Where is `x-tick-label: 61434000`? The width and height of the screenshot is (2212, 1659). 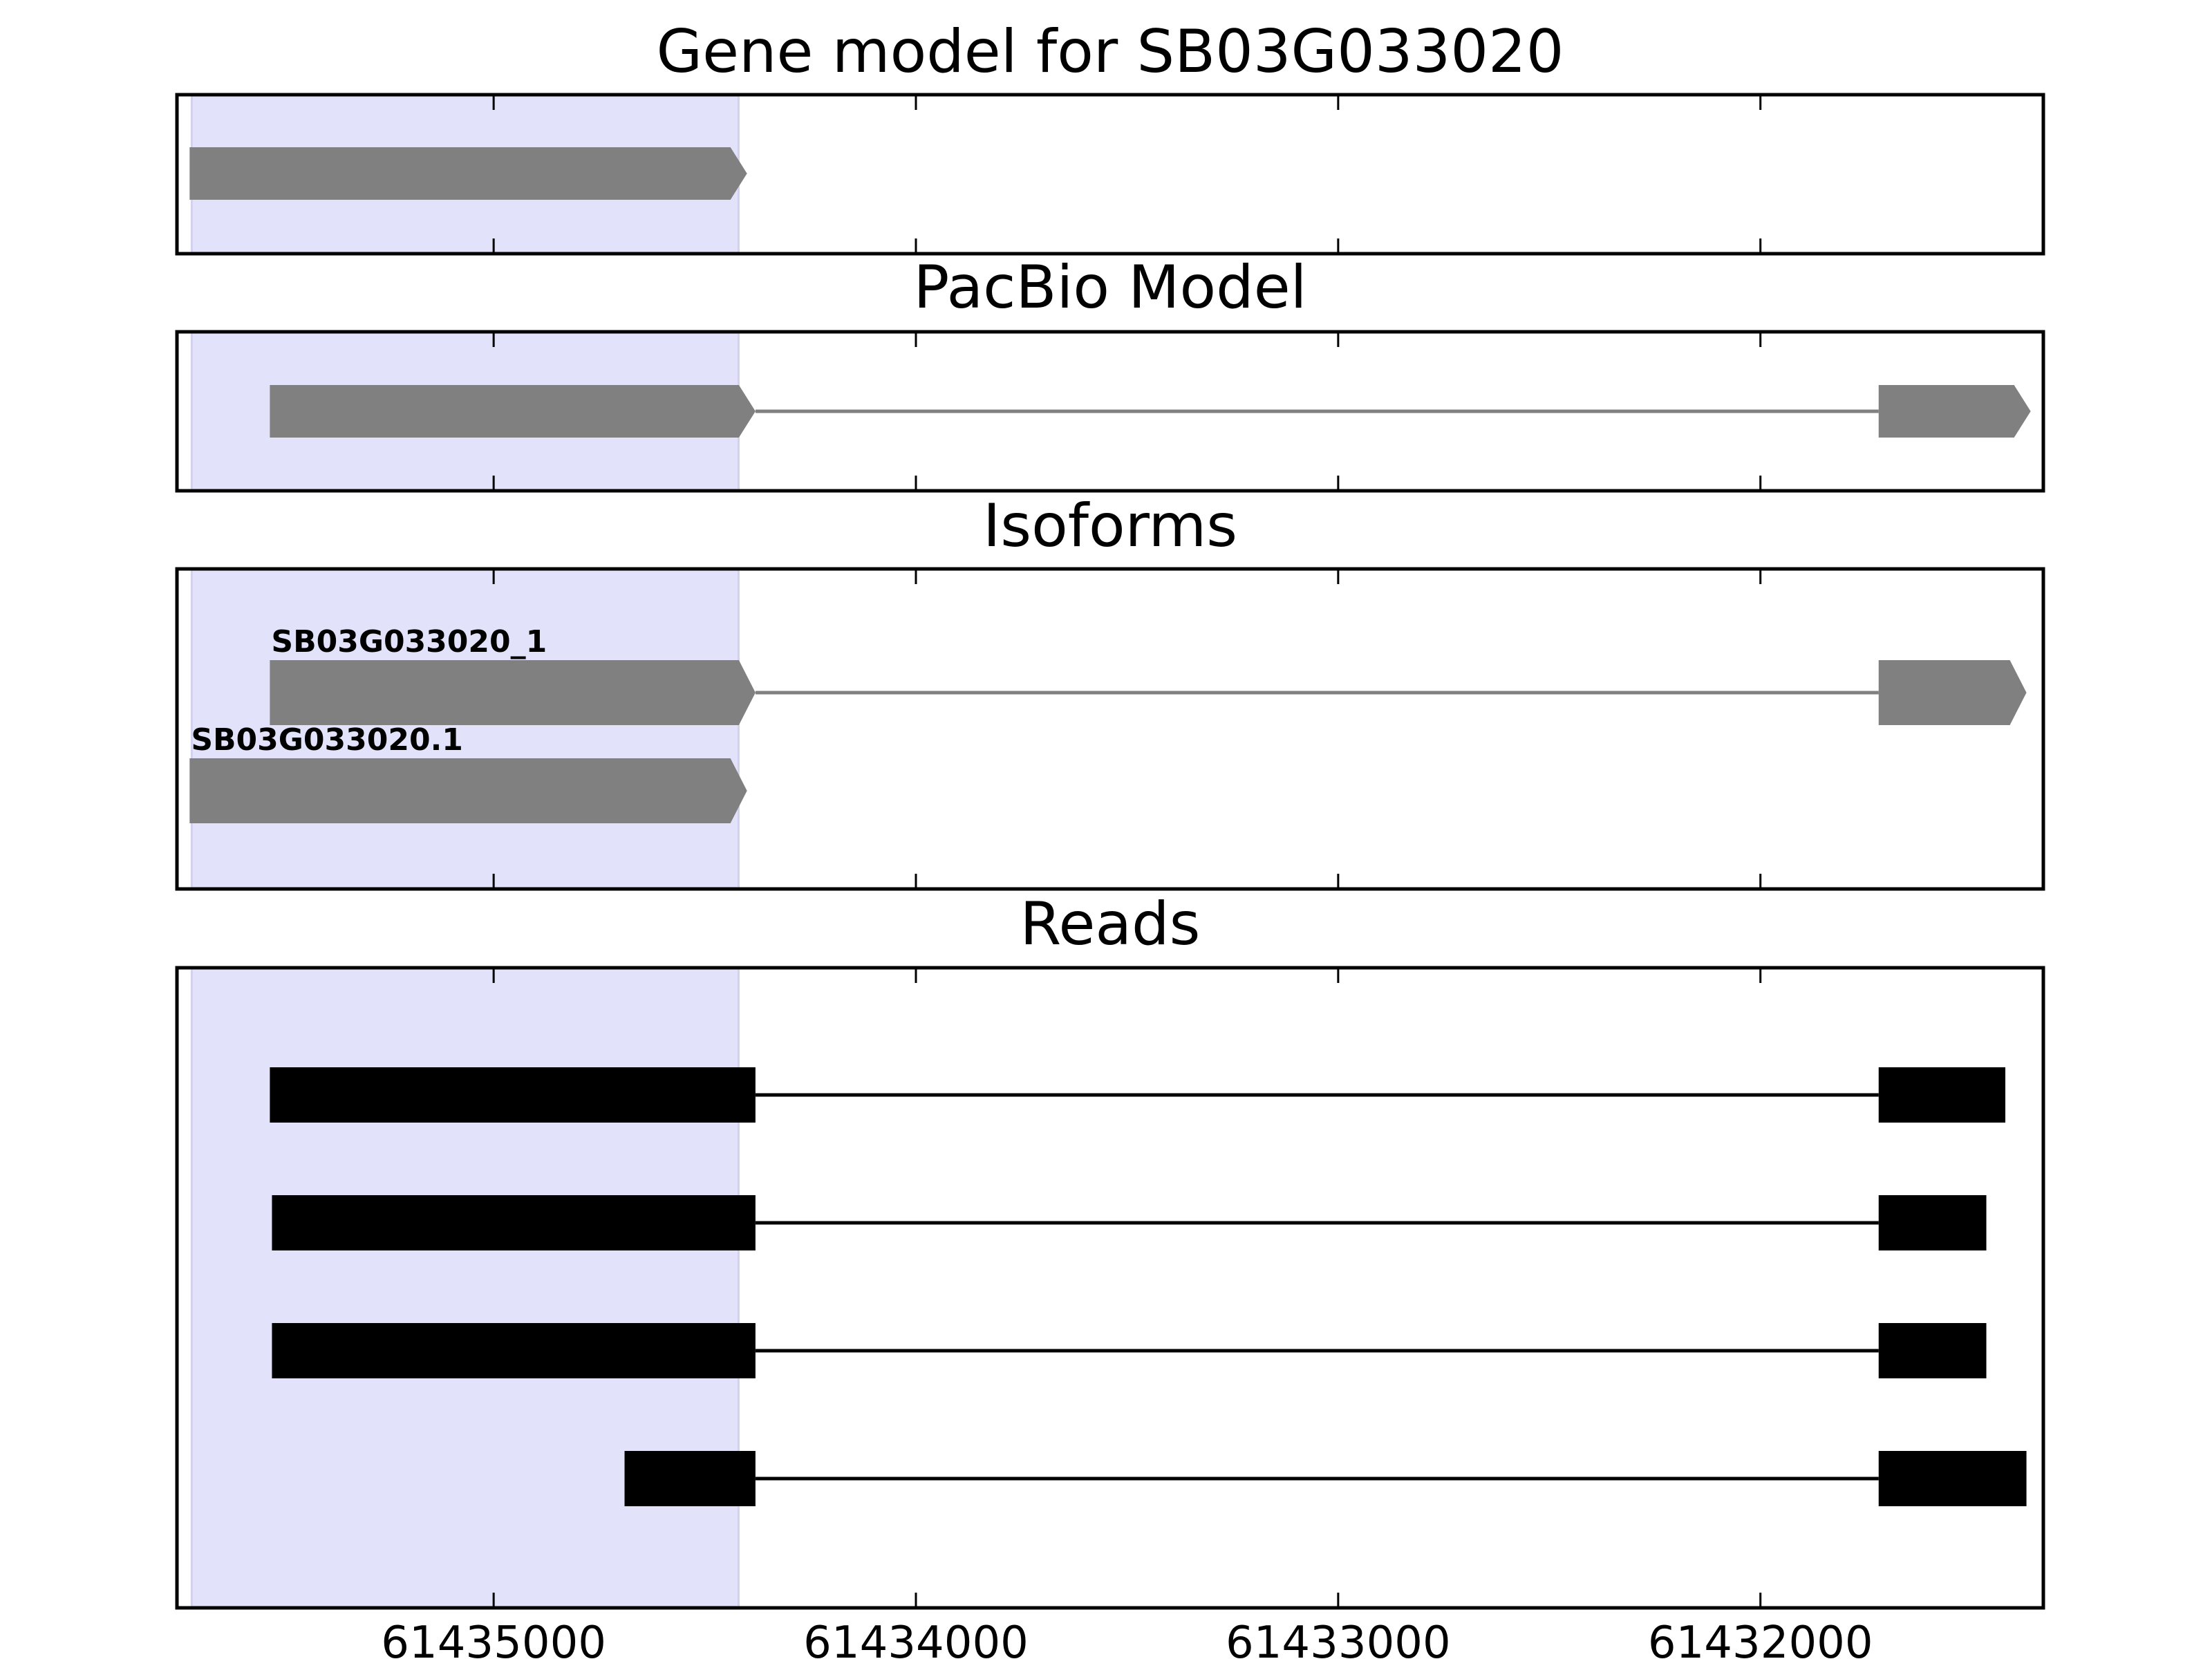
x-tick-label: 61434000 is located at coordinates (916, 1638).